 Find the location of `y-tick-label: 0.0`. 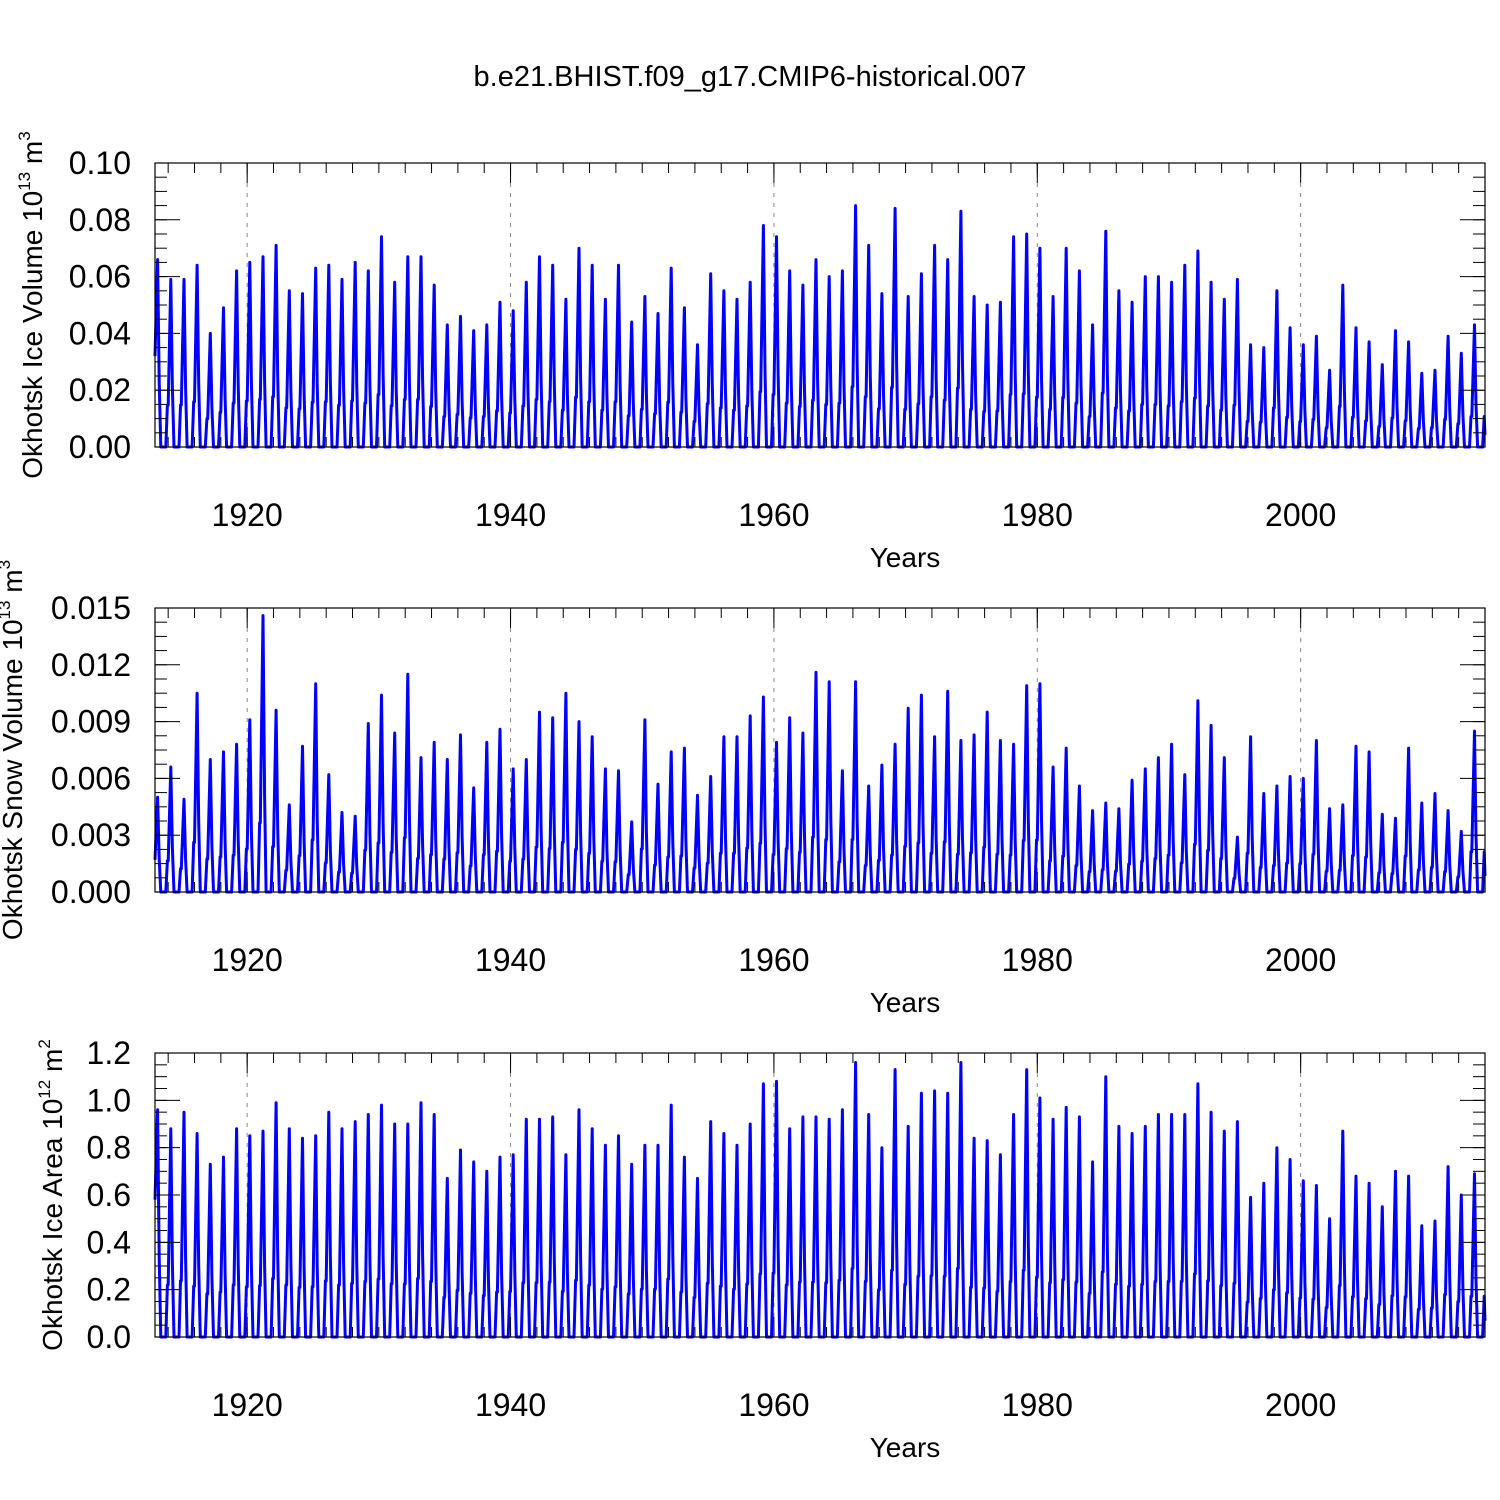

y-tick-label: 0.0 is located at coordinates (109, 1337).